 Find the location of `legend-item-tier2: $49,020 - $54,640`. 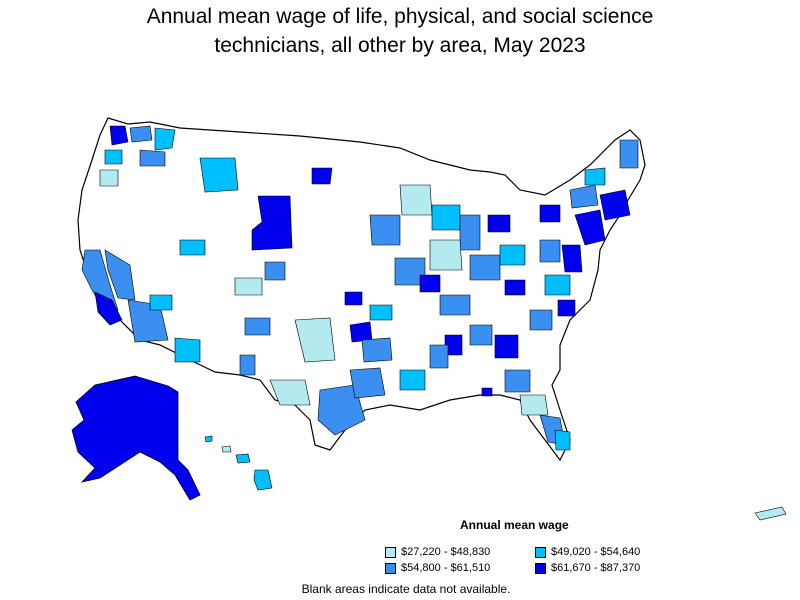

legend-item-tier2: $49,020 - $54,640 is located at coordinates (610, 552).